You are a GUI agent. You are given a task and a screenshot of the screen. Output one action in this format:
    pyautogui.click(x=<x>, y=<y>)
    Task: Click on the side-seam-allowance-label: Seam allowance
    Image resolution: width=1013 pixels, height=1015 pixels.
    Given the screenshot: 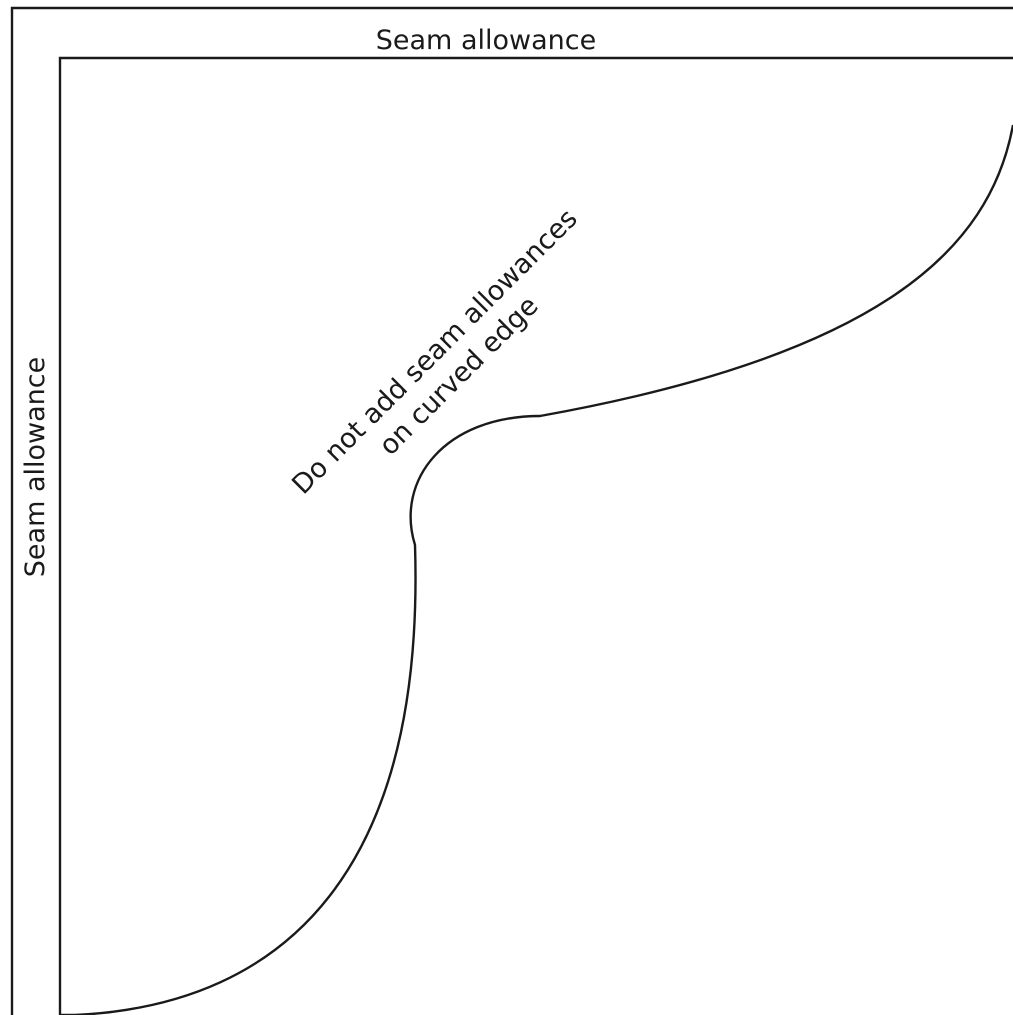 What is the action you would take?
    pyautogui.click(x=35, y=467)
    